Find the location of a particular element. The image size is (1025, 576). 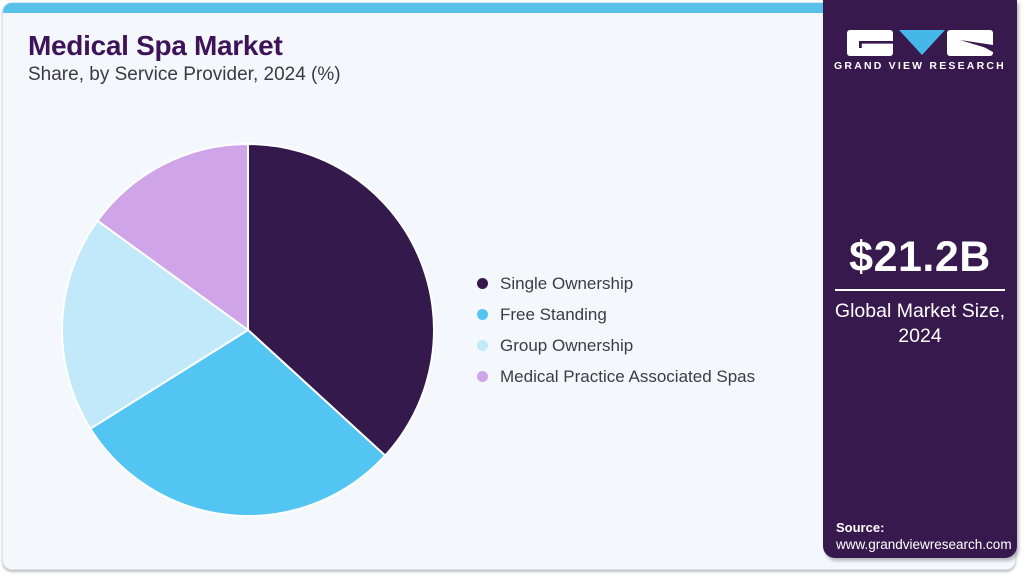

legend-item: Single Ownership is located at coordinates (616, 283).